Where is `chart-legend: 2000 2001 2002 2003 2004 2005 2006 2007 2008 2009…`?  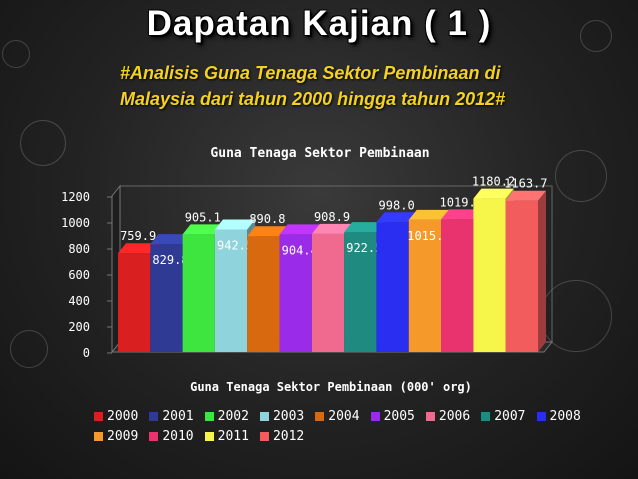 chart-legend: 2000 2001 2002 2003 2004 2005 2006 2007 2008 2009… is located at coordinates (344, 426).